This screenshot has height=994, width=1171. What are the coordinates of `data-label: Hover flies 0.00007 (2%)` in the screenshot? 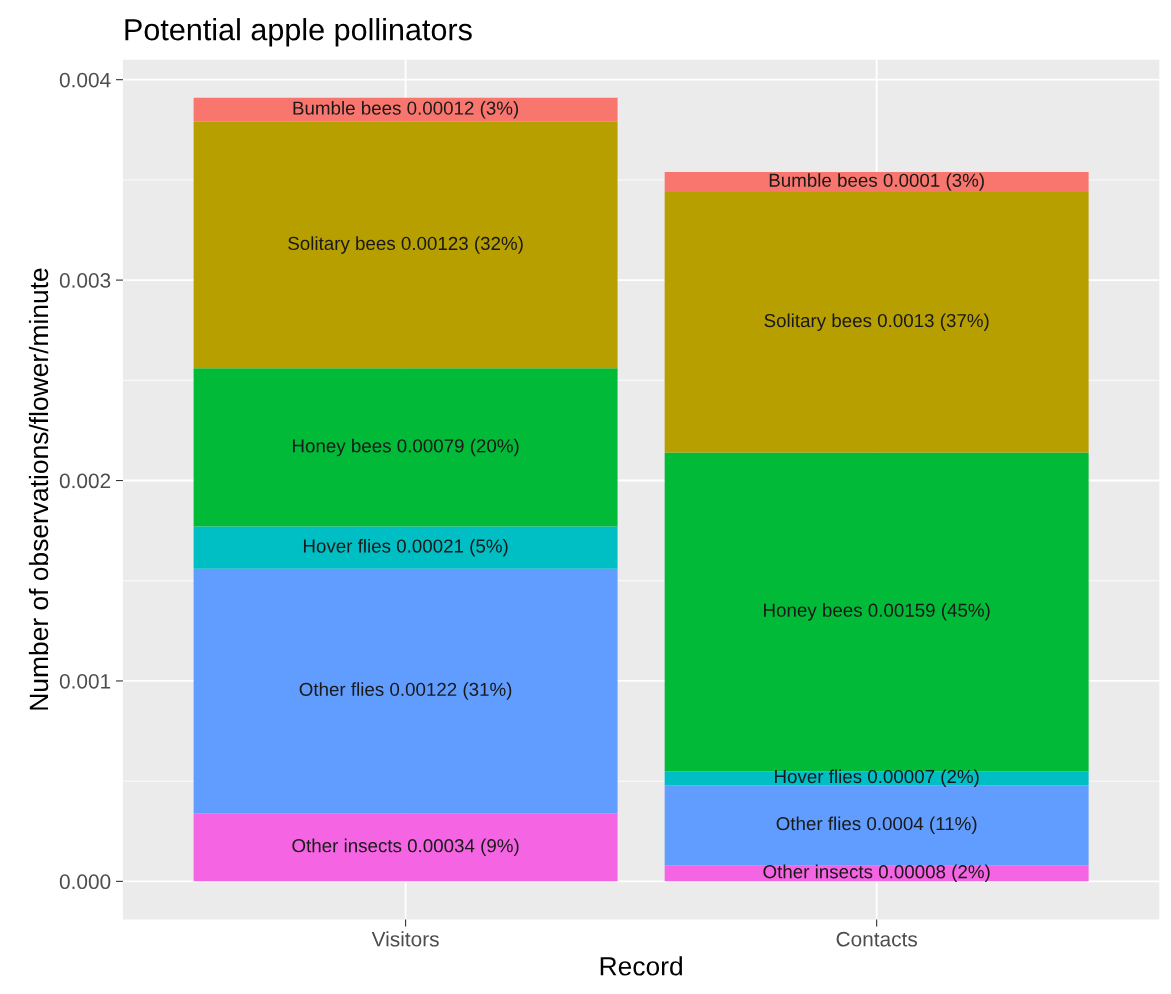 It's located at (877, 778).